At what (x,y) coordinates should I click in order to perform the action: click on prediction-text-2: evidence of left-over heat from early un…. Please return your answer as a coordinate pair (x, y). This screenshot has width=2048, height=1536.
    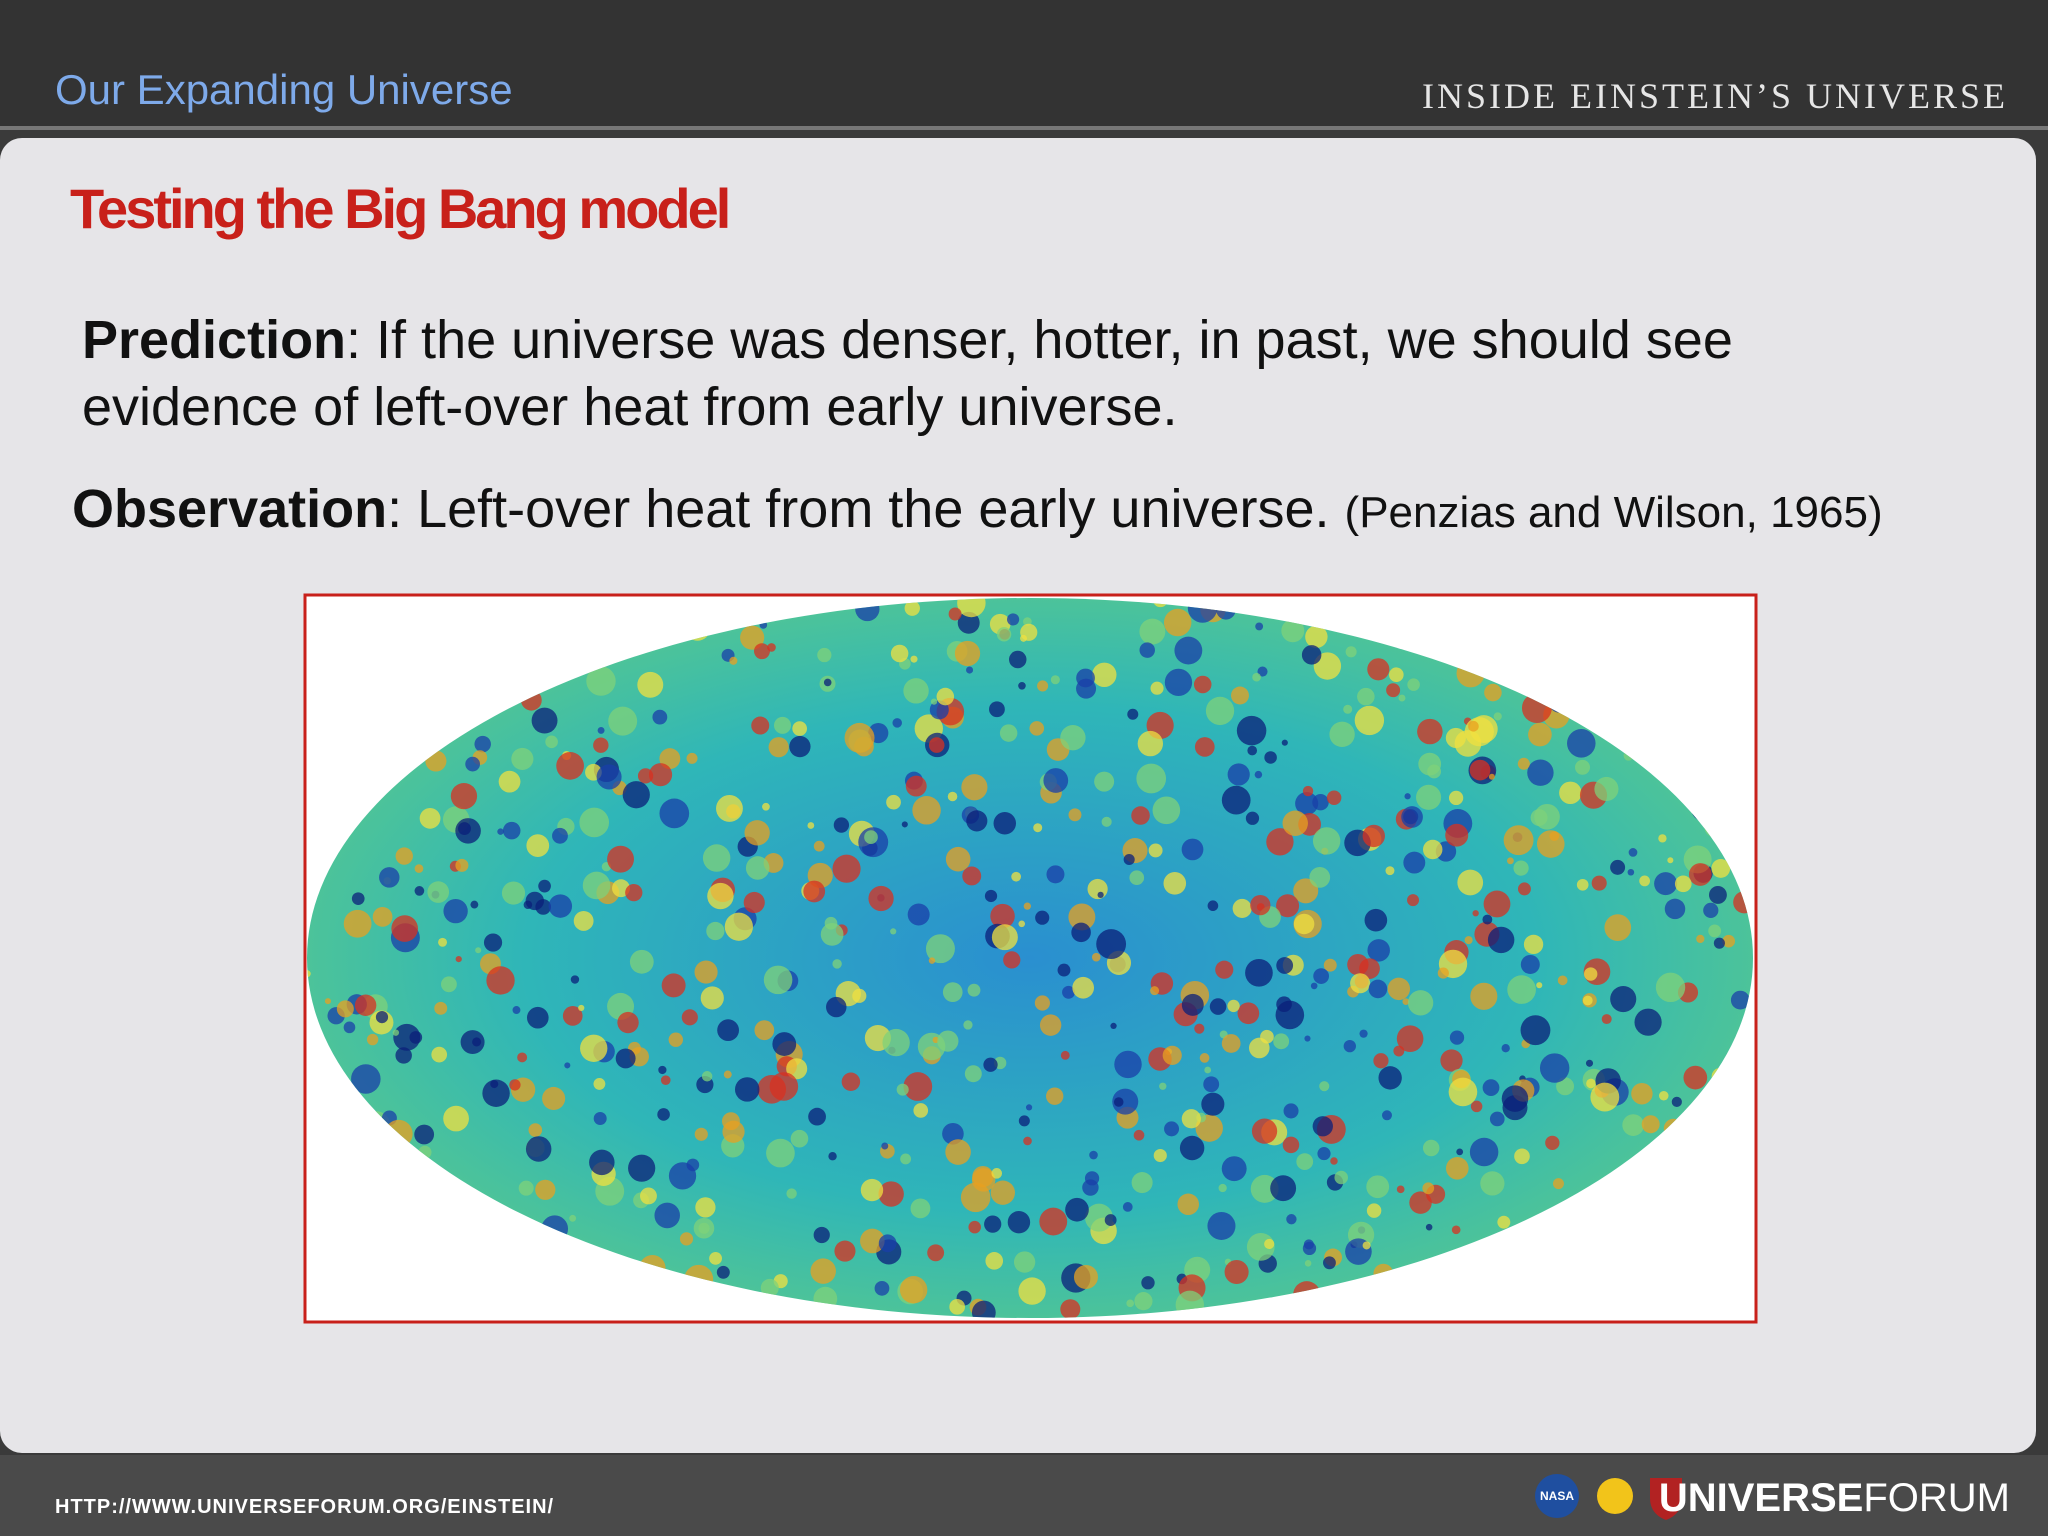
    Looking at the image, I should click on (630, 407).